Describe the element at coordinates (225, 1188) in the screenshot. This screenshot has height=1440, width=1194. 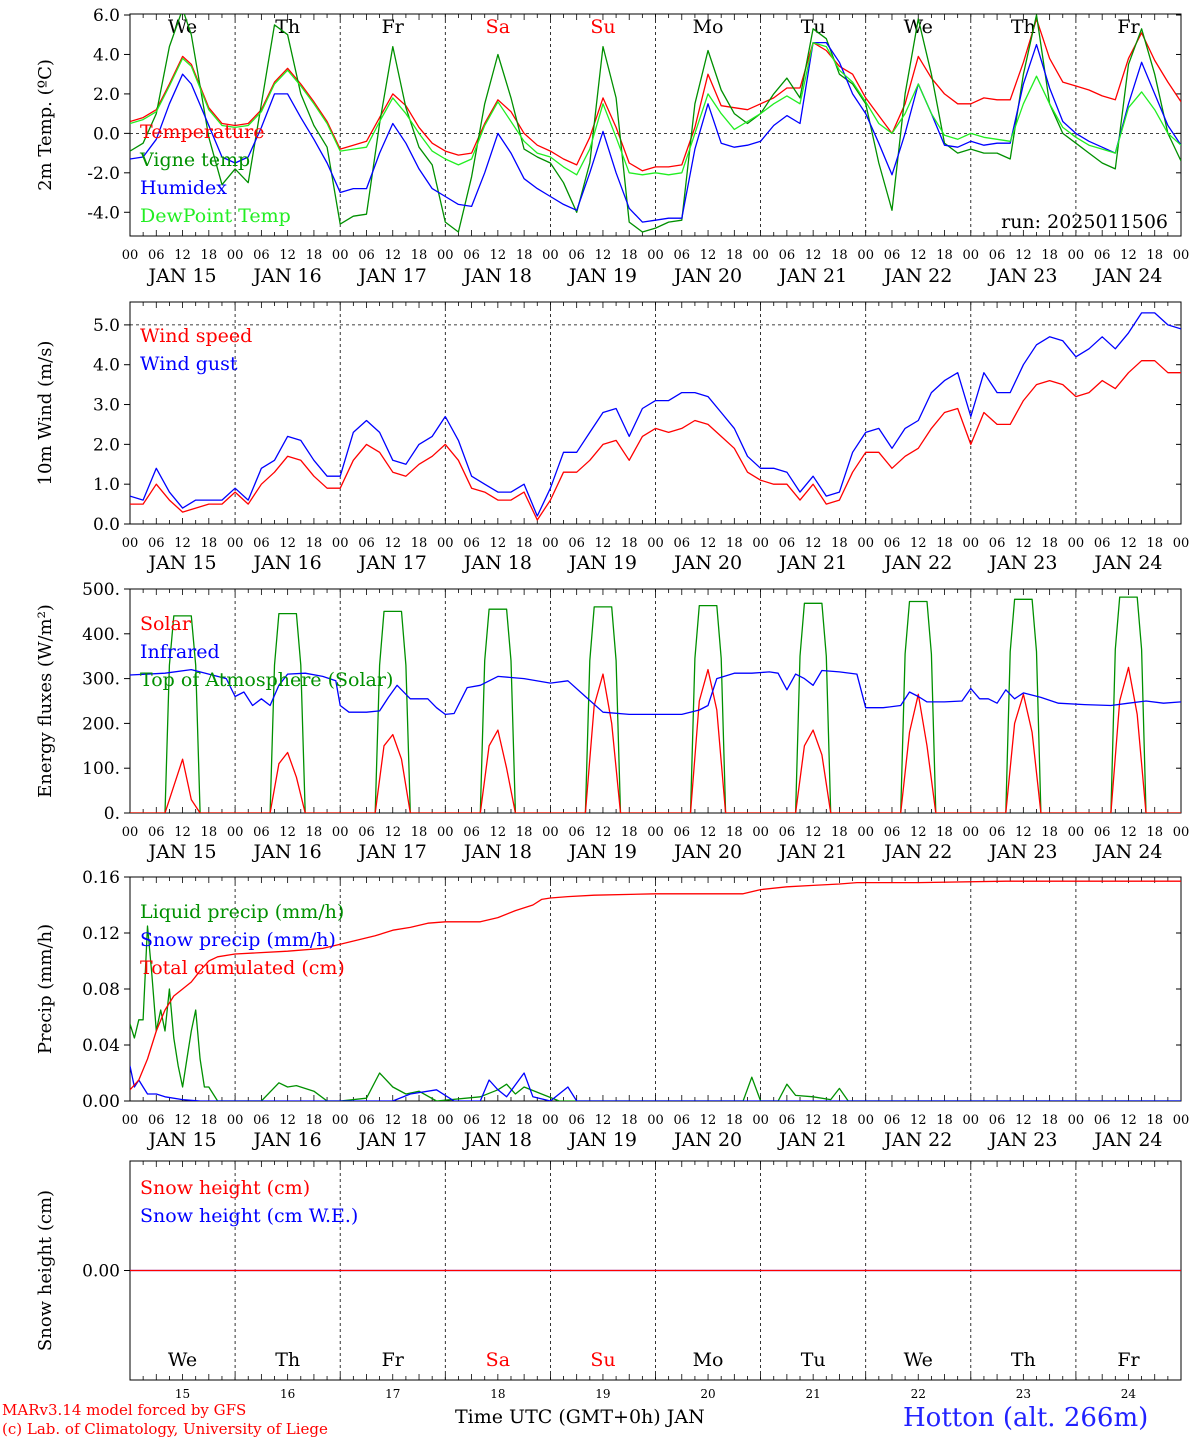
I see `legend-entry: Snow height (cm)` at that location.